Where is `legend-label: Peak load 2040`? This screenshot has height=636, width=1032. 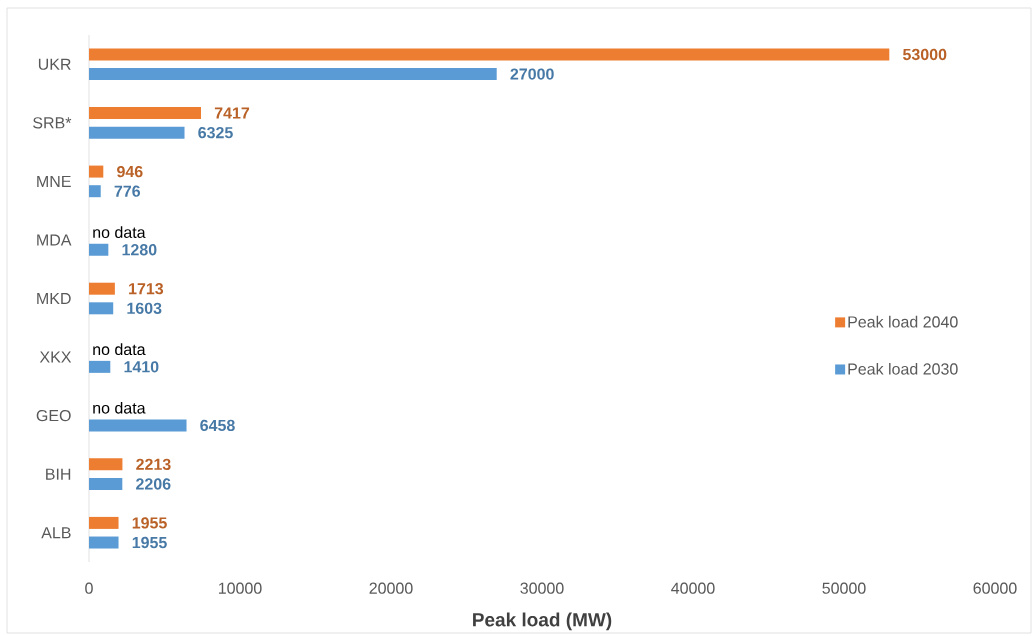
legend-label: Peak load 2040 is located at coordinates (903, 321).